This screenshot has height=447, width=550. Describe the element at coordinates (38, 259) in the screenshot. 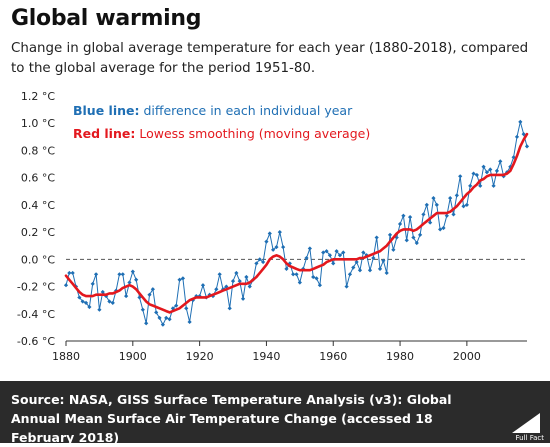

I see `y-tick-label: 0.0 °C` at that location.